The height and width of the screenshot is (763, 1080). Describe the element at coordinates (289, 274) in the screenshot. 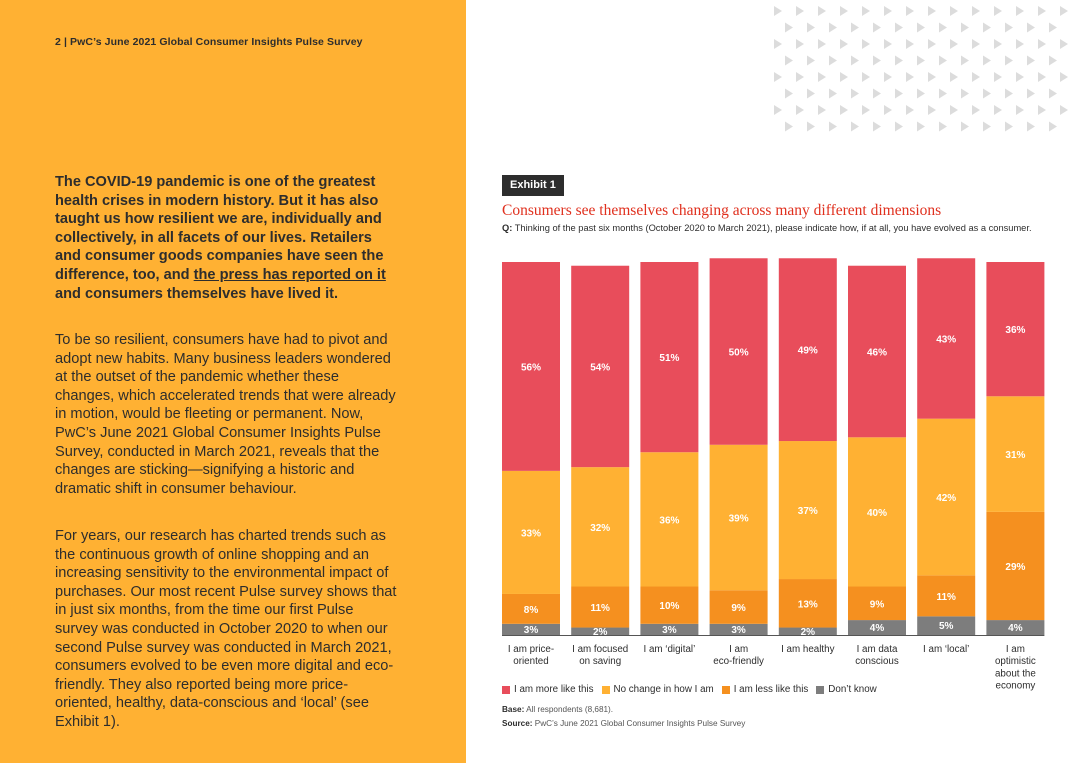

I see `press-link: the press has reported on it` at that location.